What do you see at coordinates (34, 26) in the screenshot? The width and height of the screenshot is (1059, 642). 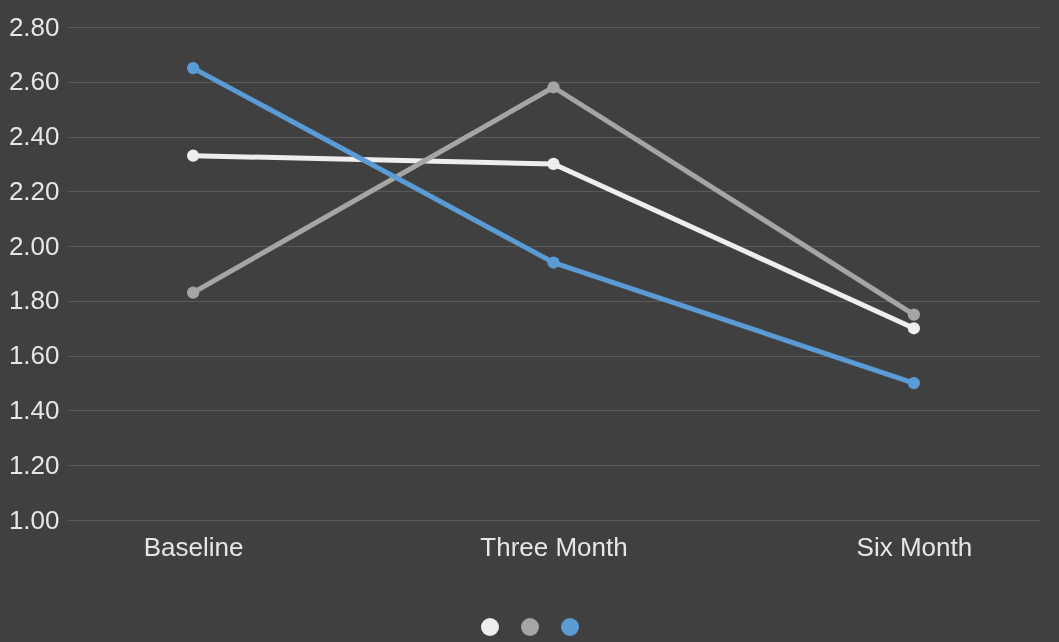 I see `y-tick-label: 2.80` at bounding box center [34, 26].